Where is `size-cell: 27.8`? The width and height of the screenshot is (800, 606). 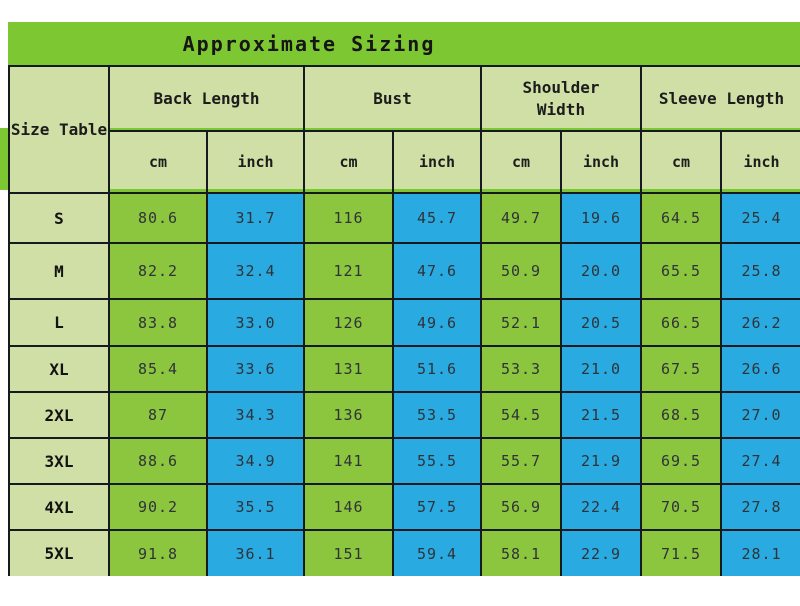
size-cell: 27.8 is located at coordinates (759, 507).